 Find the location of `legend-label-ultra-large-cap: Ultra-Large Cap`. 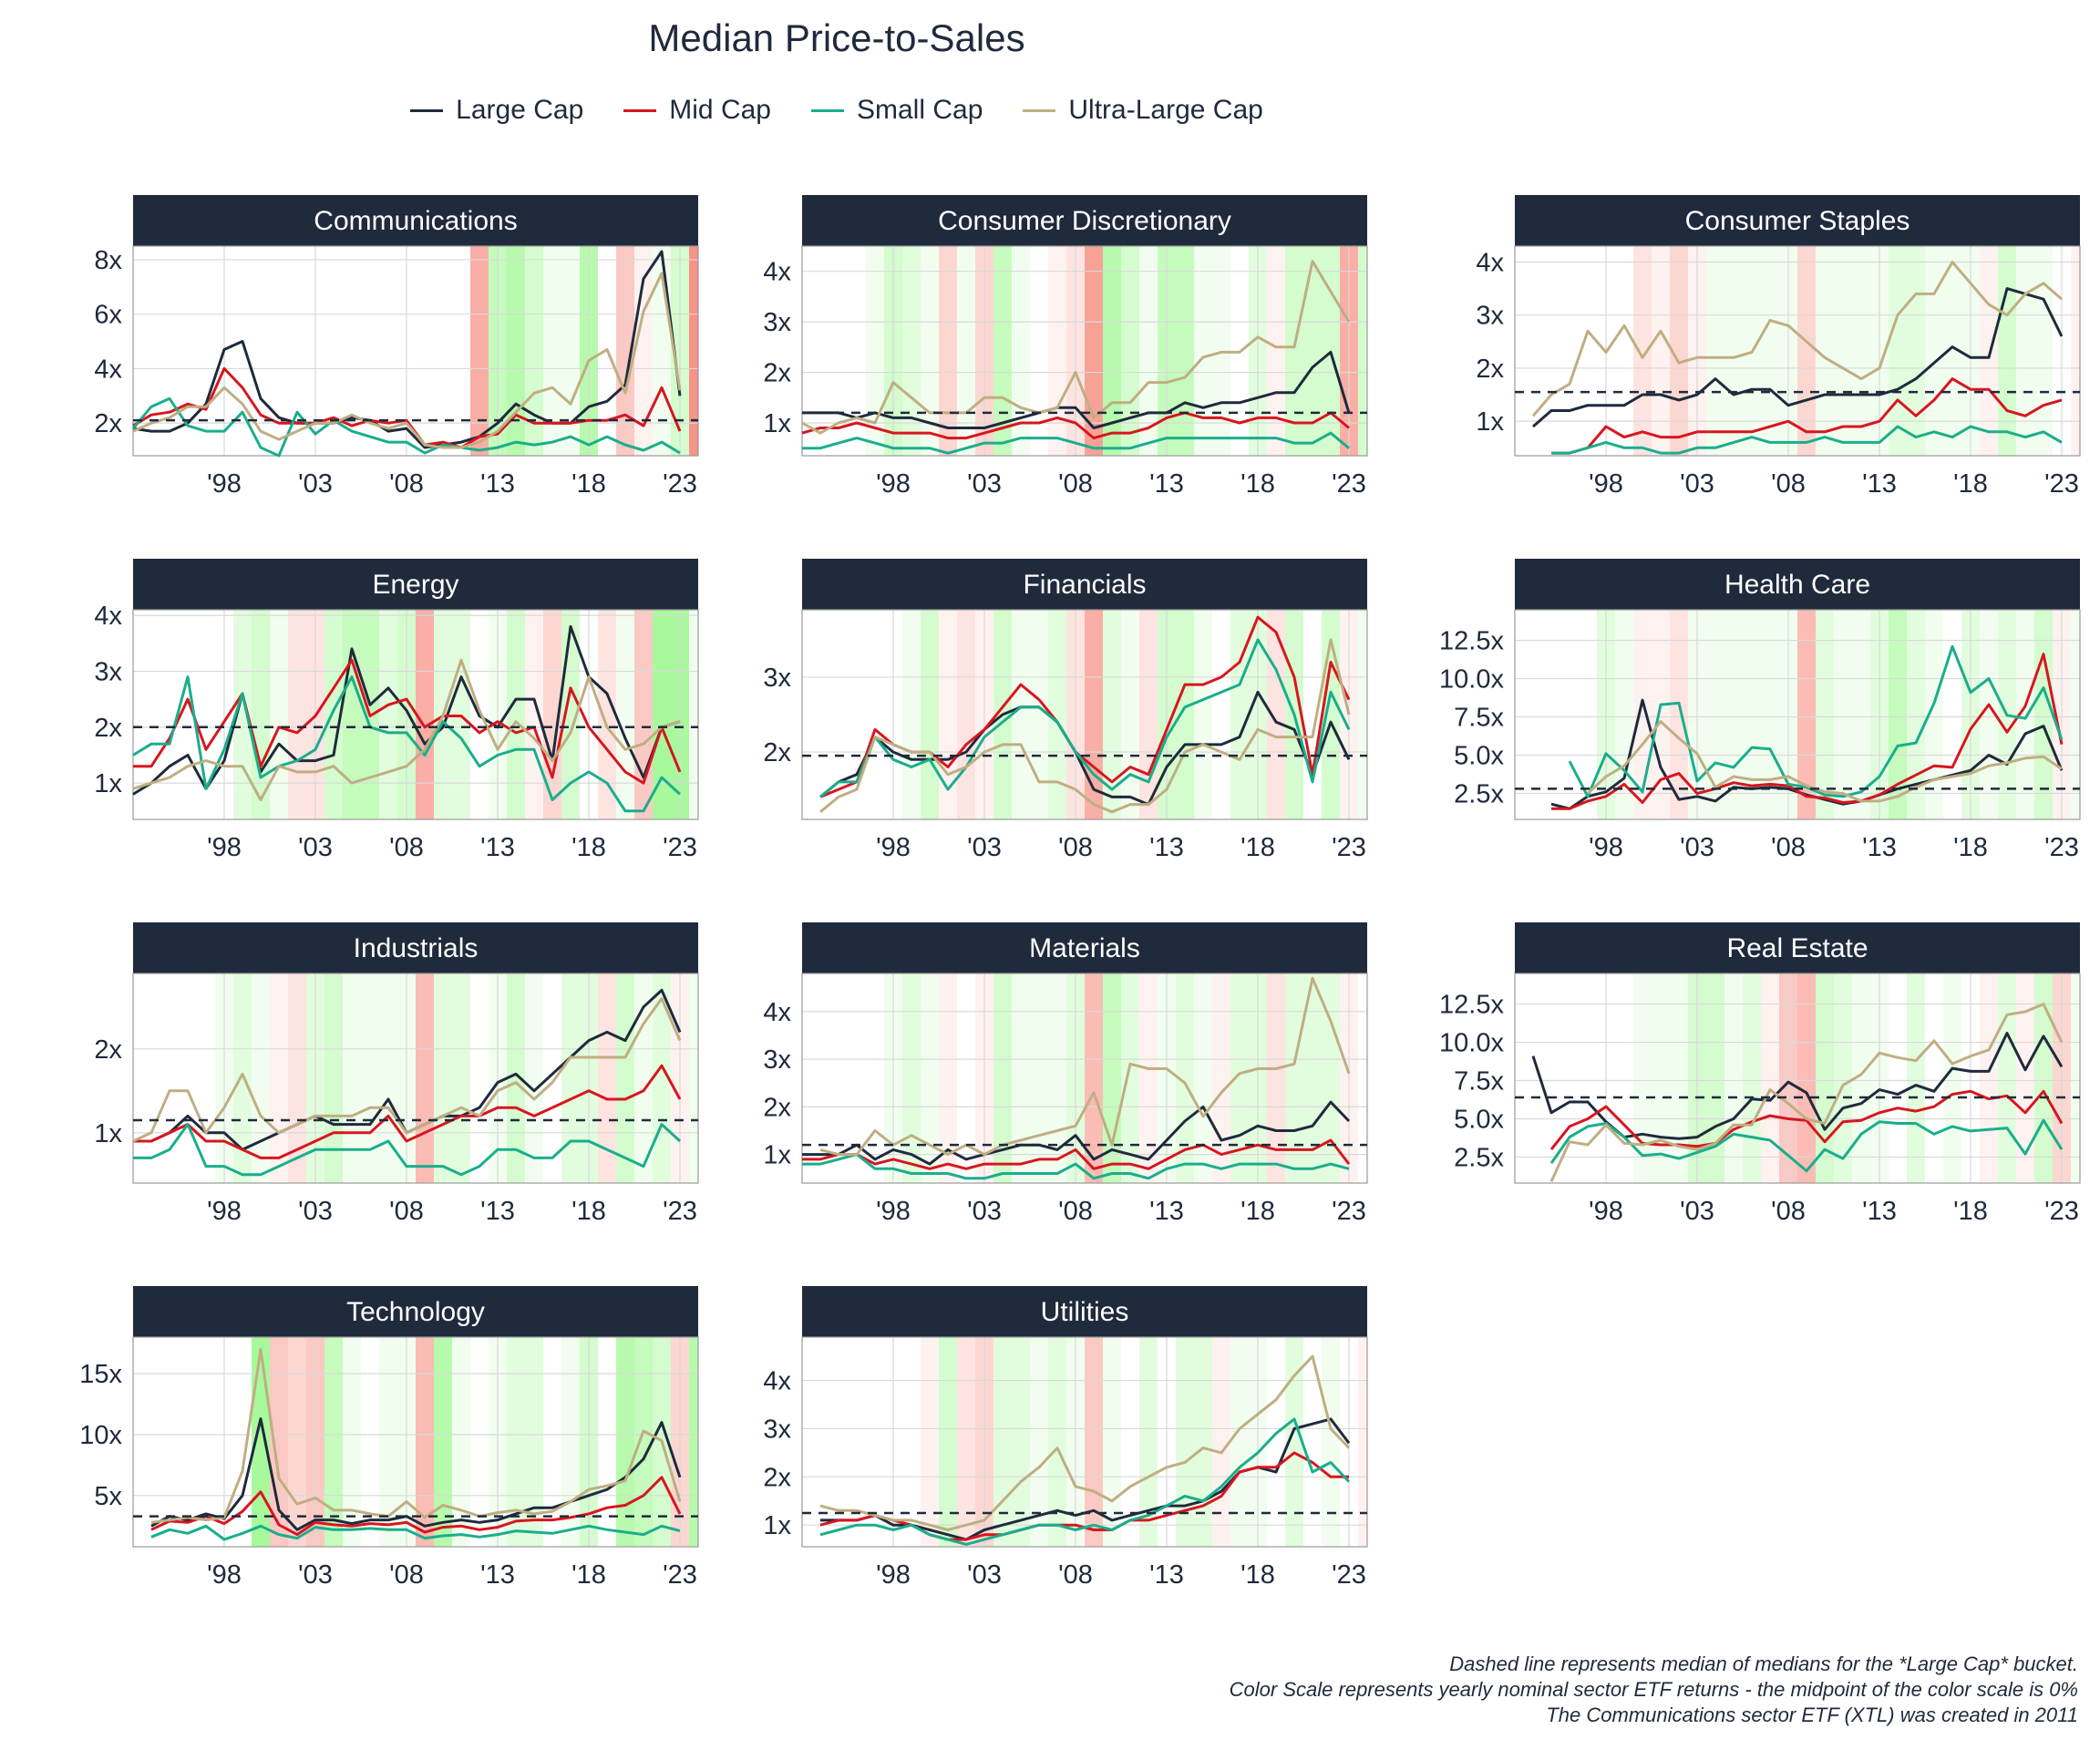

legend-label-ultra-large-cap: Ultra-Large Cap is located at coordinates (1165, 110).